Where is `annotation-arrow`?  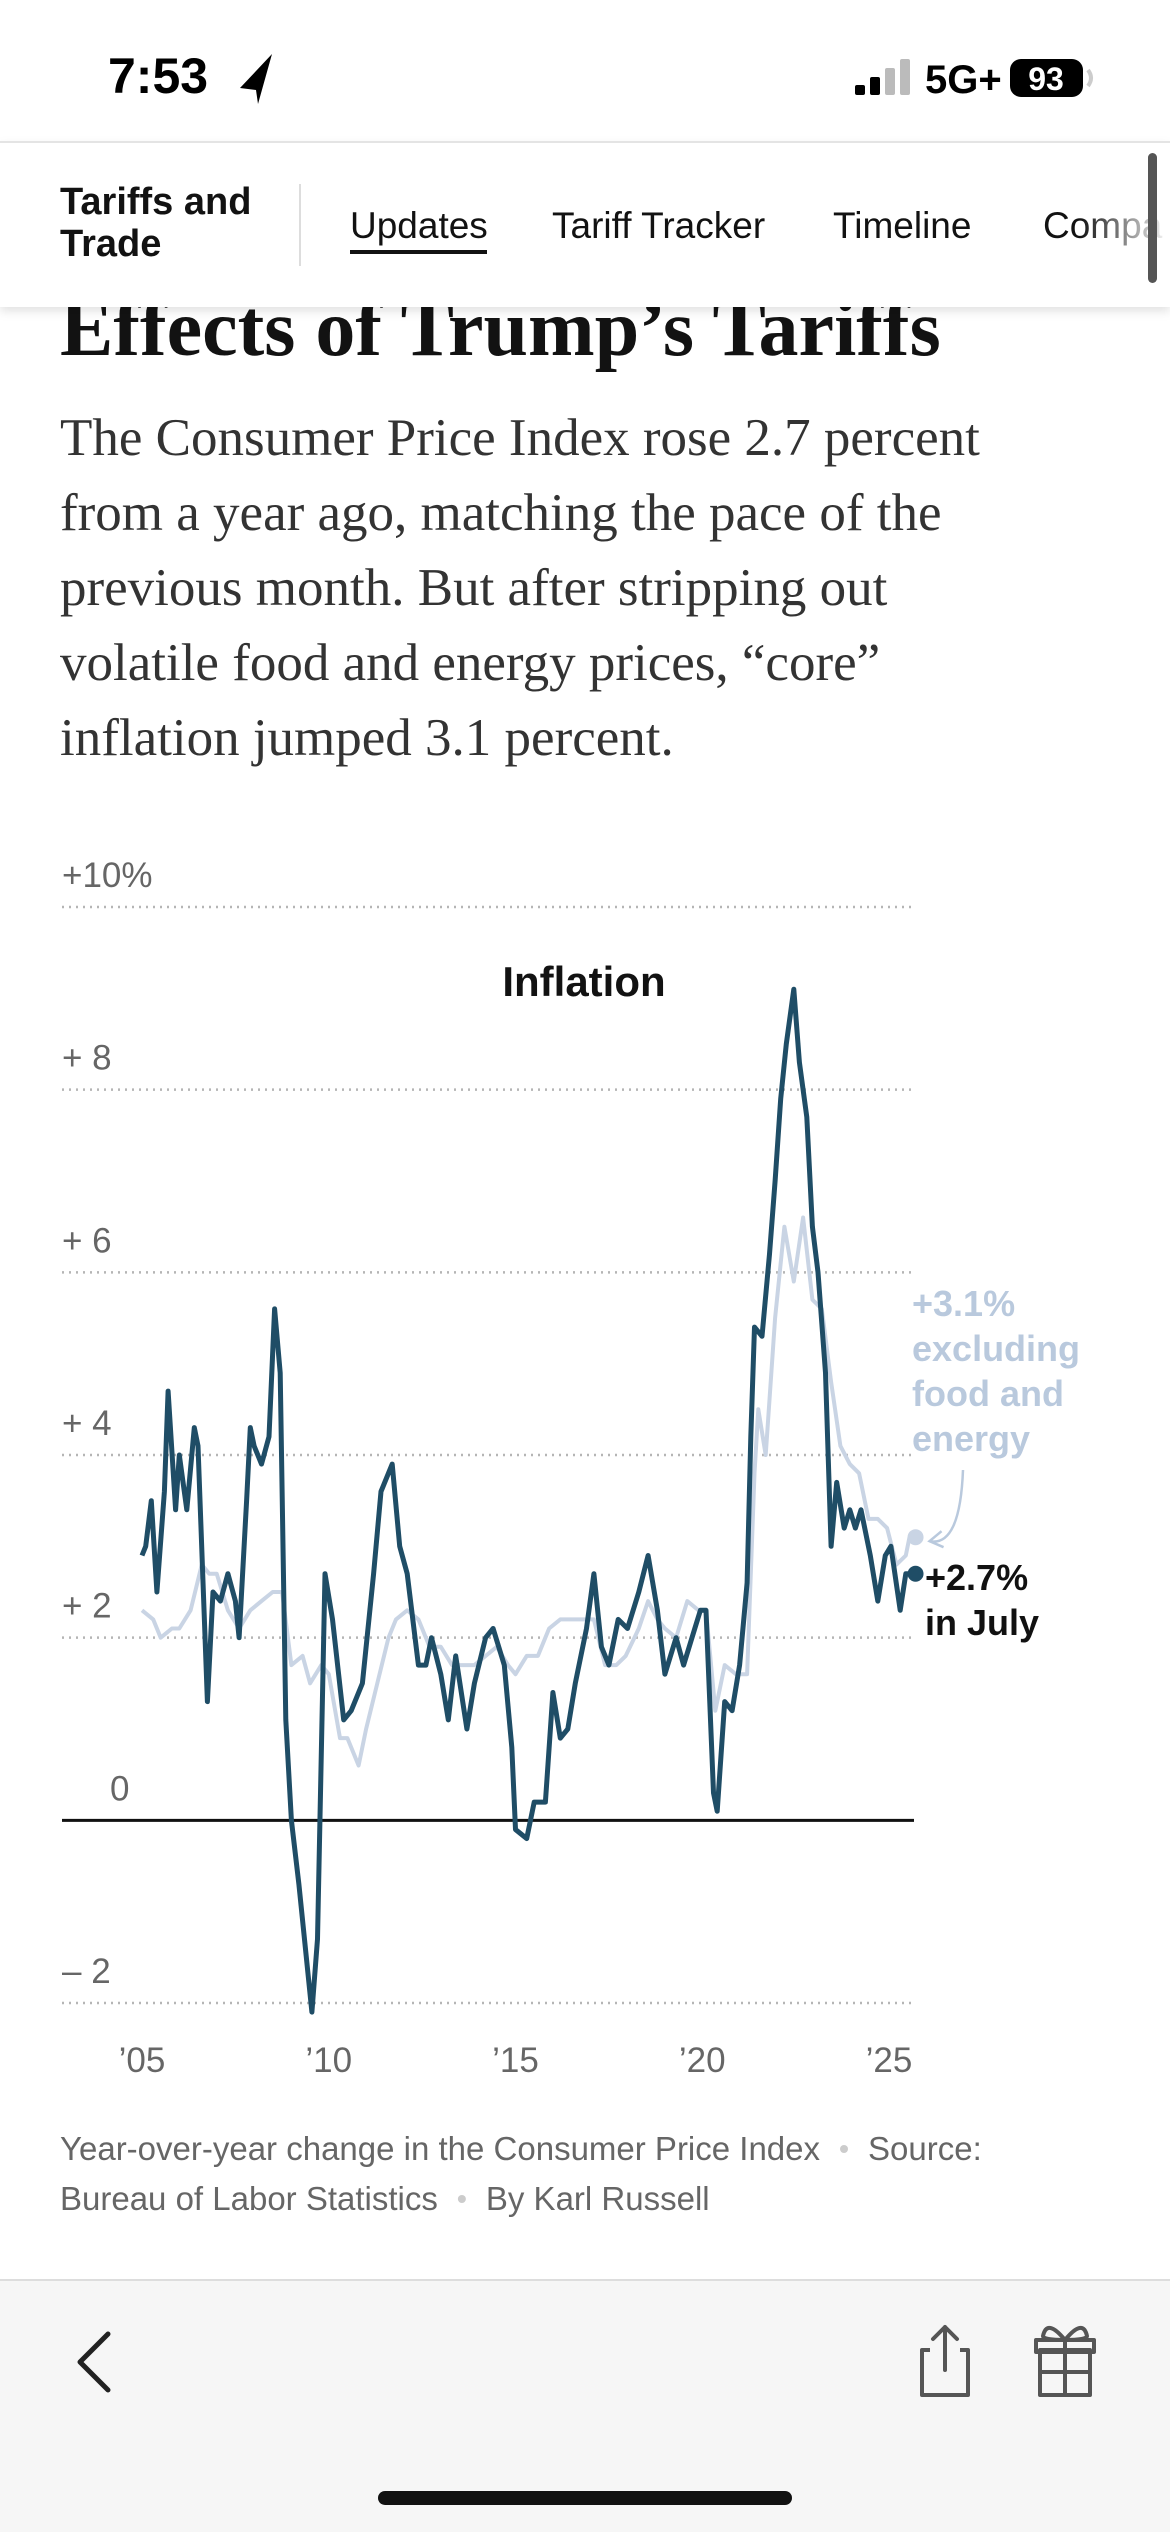 annotation-arrow is located at coordinates (947, 1506).